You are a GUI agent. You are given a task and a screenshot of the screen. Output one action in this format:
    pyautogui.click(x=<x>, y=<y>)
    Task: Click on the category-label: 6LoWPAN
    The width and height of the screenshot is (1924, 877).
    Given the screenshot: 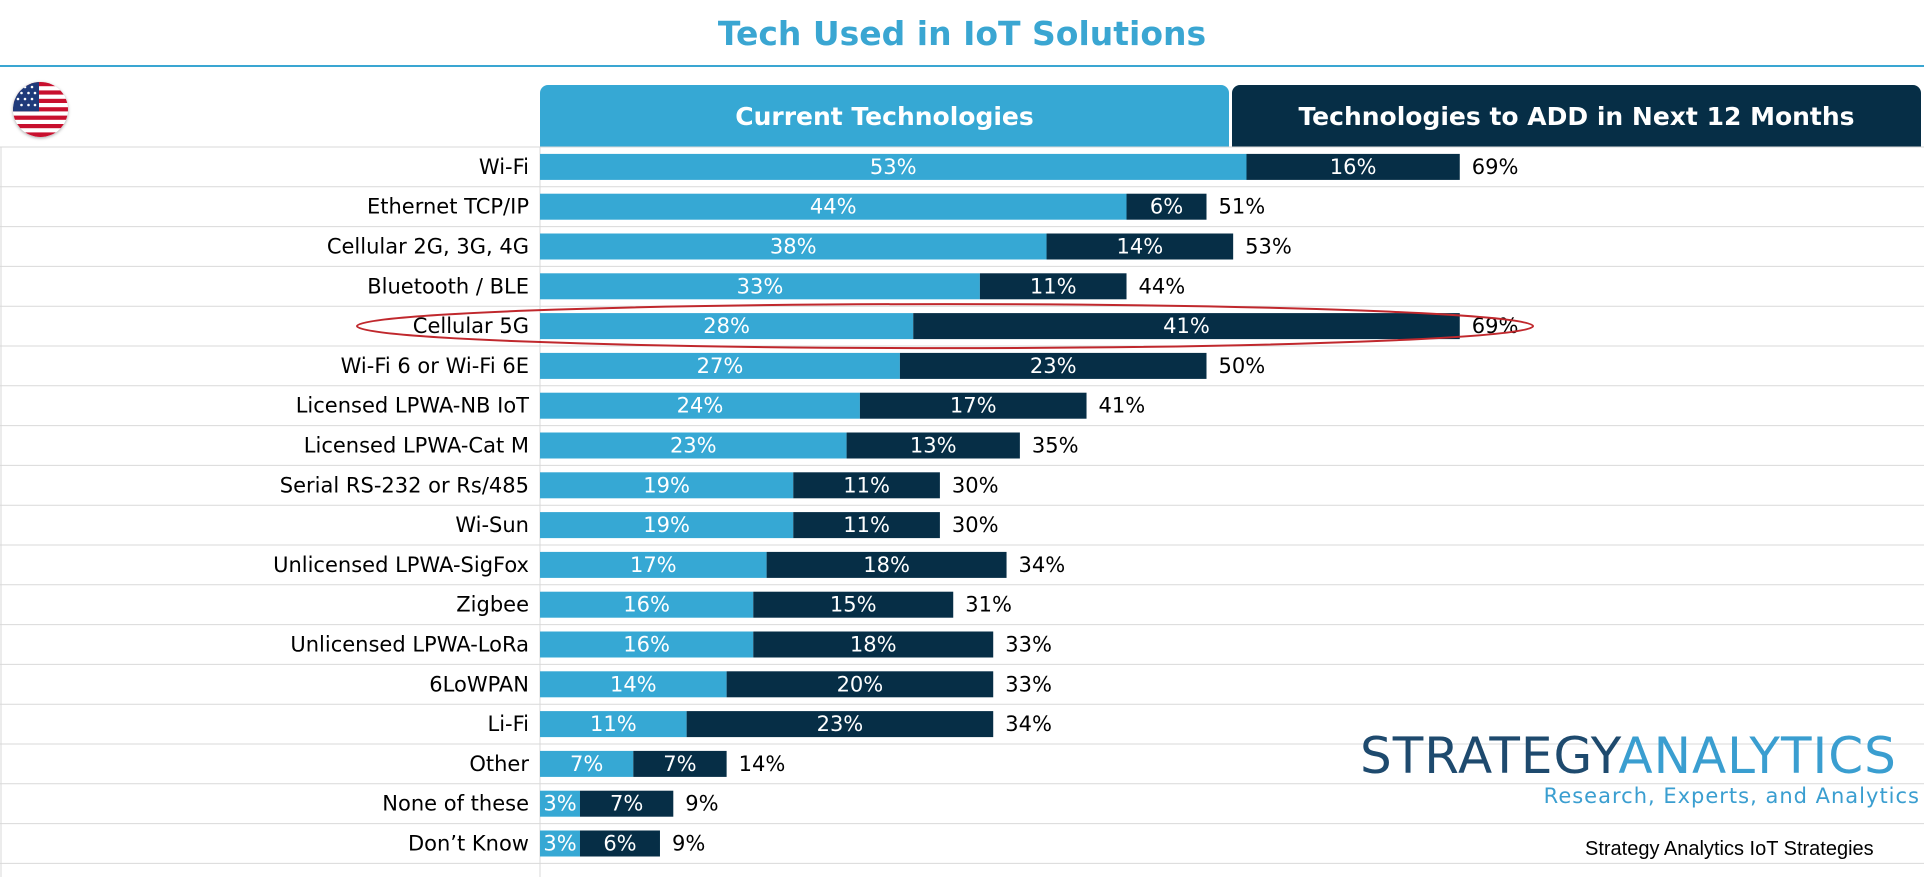 What is the action you would take?
    pyautogui.click(x=479, y=684)
    